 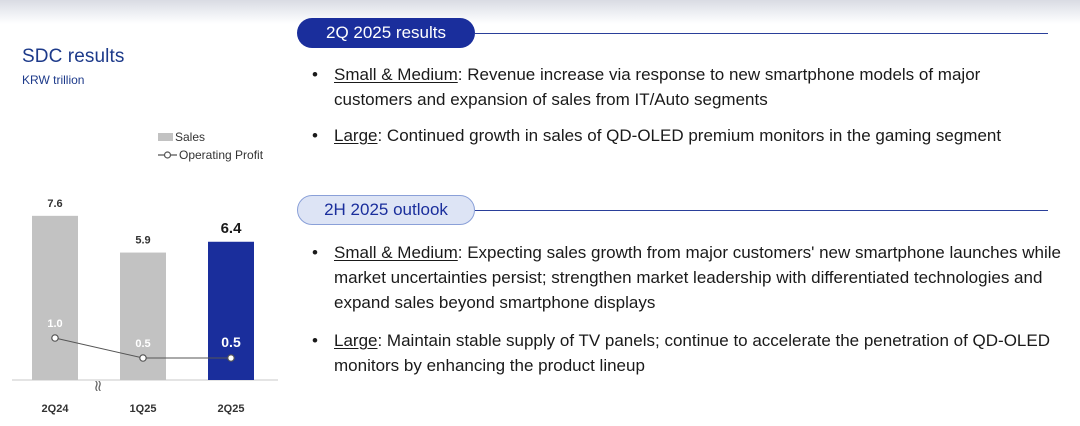 I want to click on results-heading-pill: 2Q 2025 results, so click(x=386, y=33).